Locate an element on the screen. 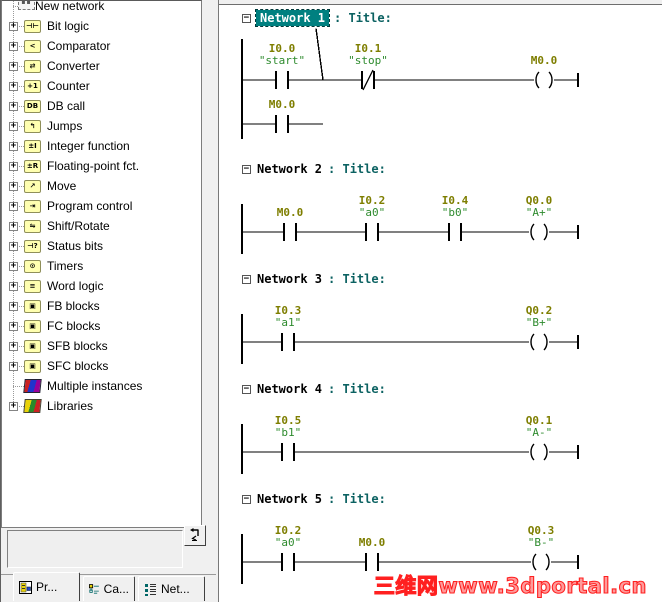 The width and height of the screenshot is (662, 602). network-header: − Network 3 : Title: is located at coordinates (452, 279).